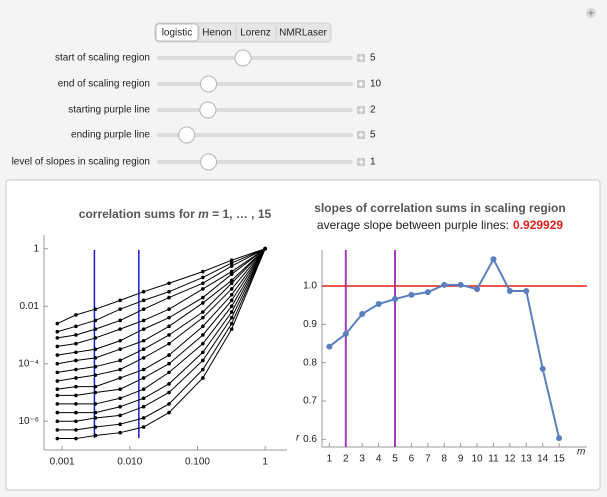  I want to click on y-tick-label: 10⁻⁴, so click(28, 363).